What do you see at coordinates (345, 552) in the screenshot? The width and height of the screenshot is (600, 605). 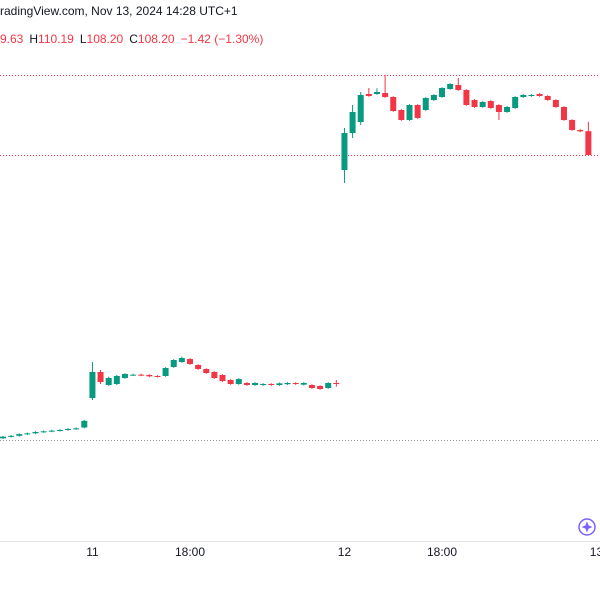 I see `x-tick-label: 12` at bounding box center [345, 552].